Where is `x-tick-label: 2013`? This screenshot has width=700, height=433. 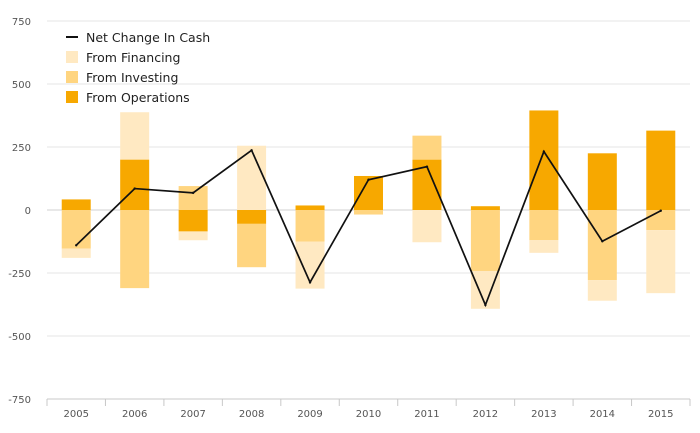 x-tick-label: 2013 is located at coordinates (543, 414).